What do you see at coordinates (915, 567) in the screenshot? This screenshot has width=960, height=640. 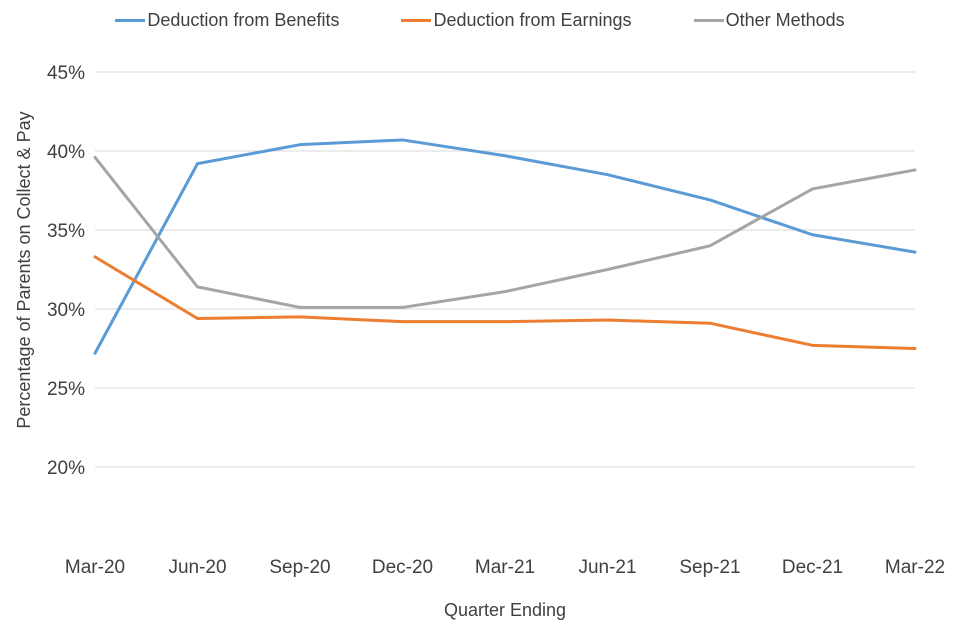 I see `x-tick-label: Mar-22` at bounding box center [915, 567].